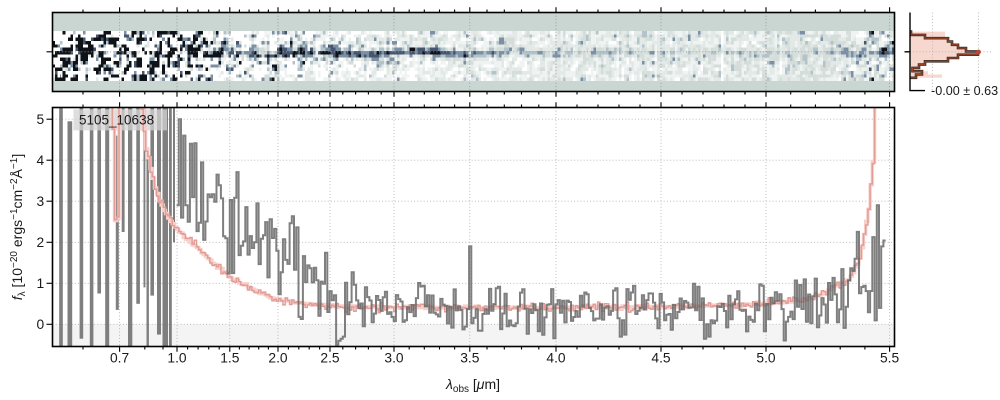  What do you see at coordinates (964, 91) in the screenshot?
I see `svg-text: -0.00 ± 0.63` at bounding box center [964, 91].